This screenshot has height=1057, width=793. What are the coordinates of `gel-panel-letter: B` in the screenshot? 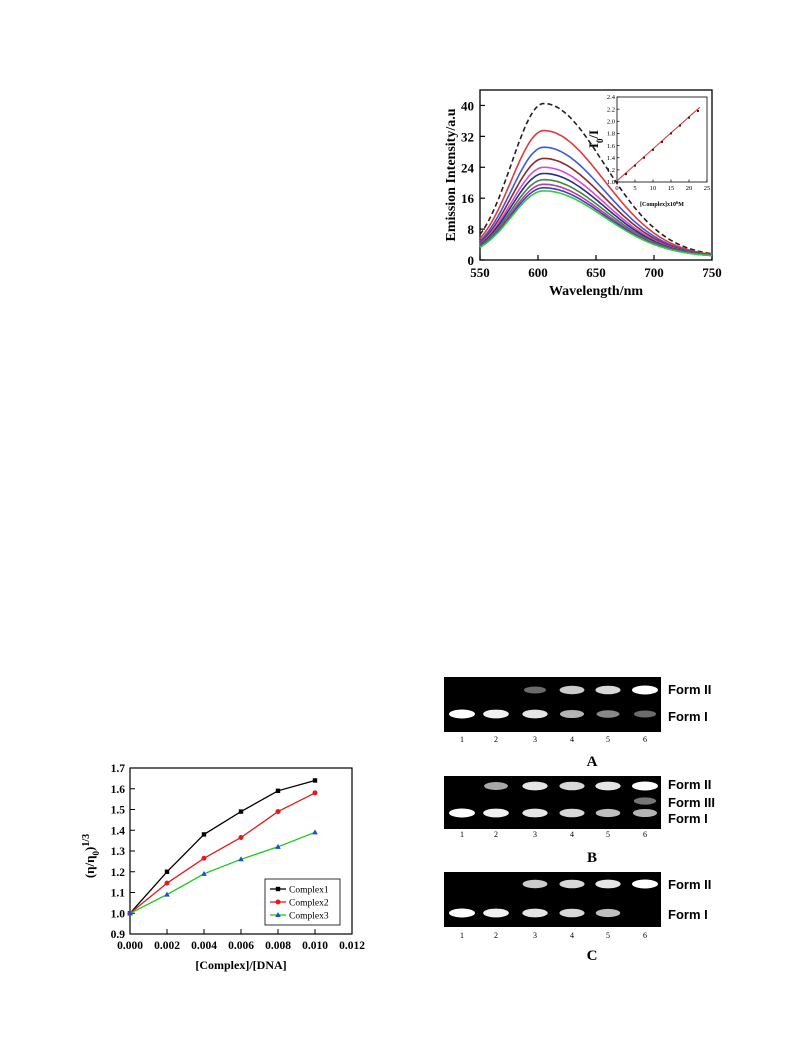 It's located at (592, 858).